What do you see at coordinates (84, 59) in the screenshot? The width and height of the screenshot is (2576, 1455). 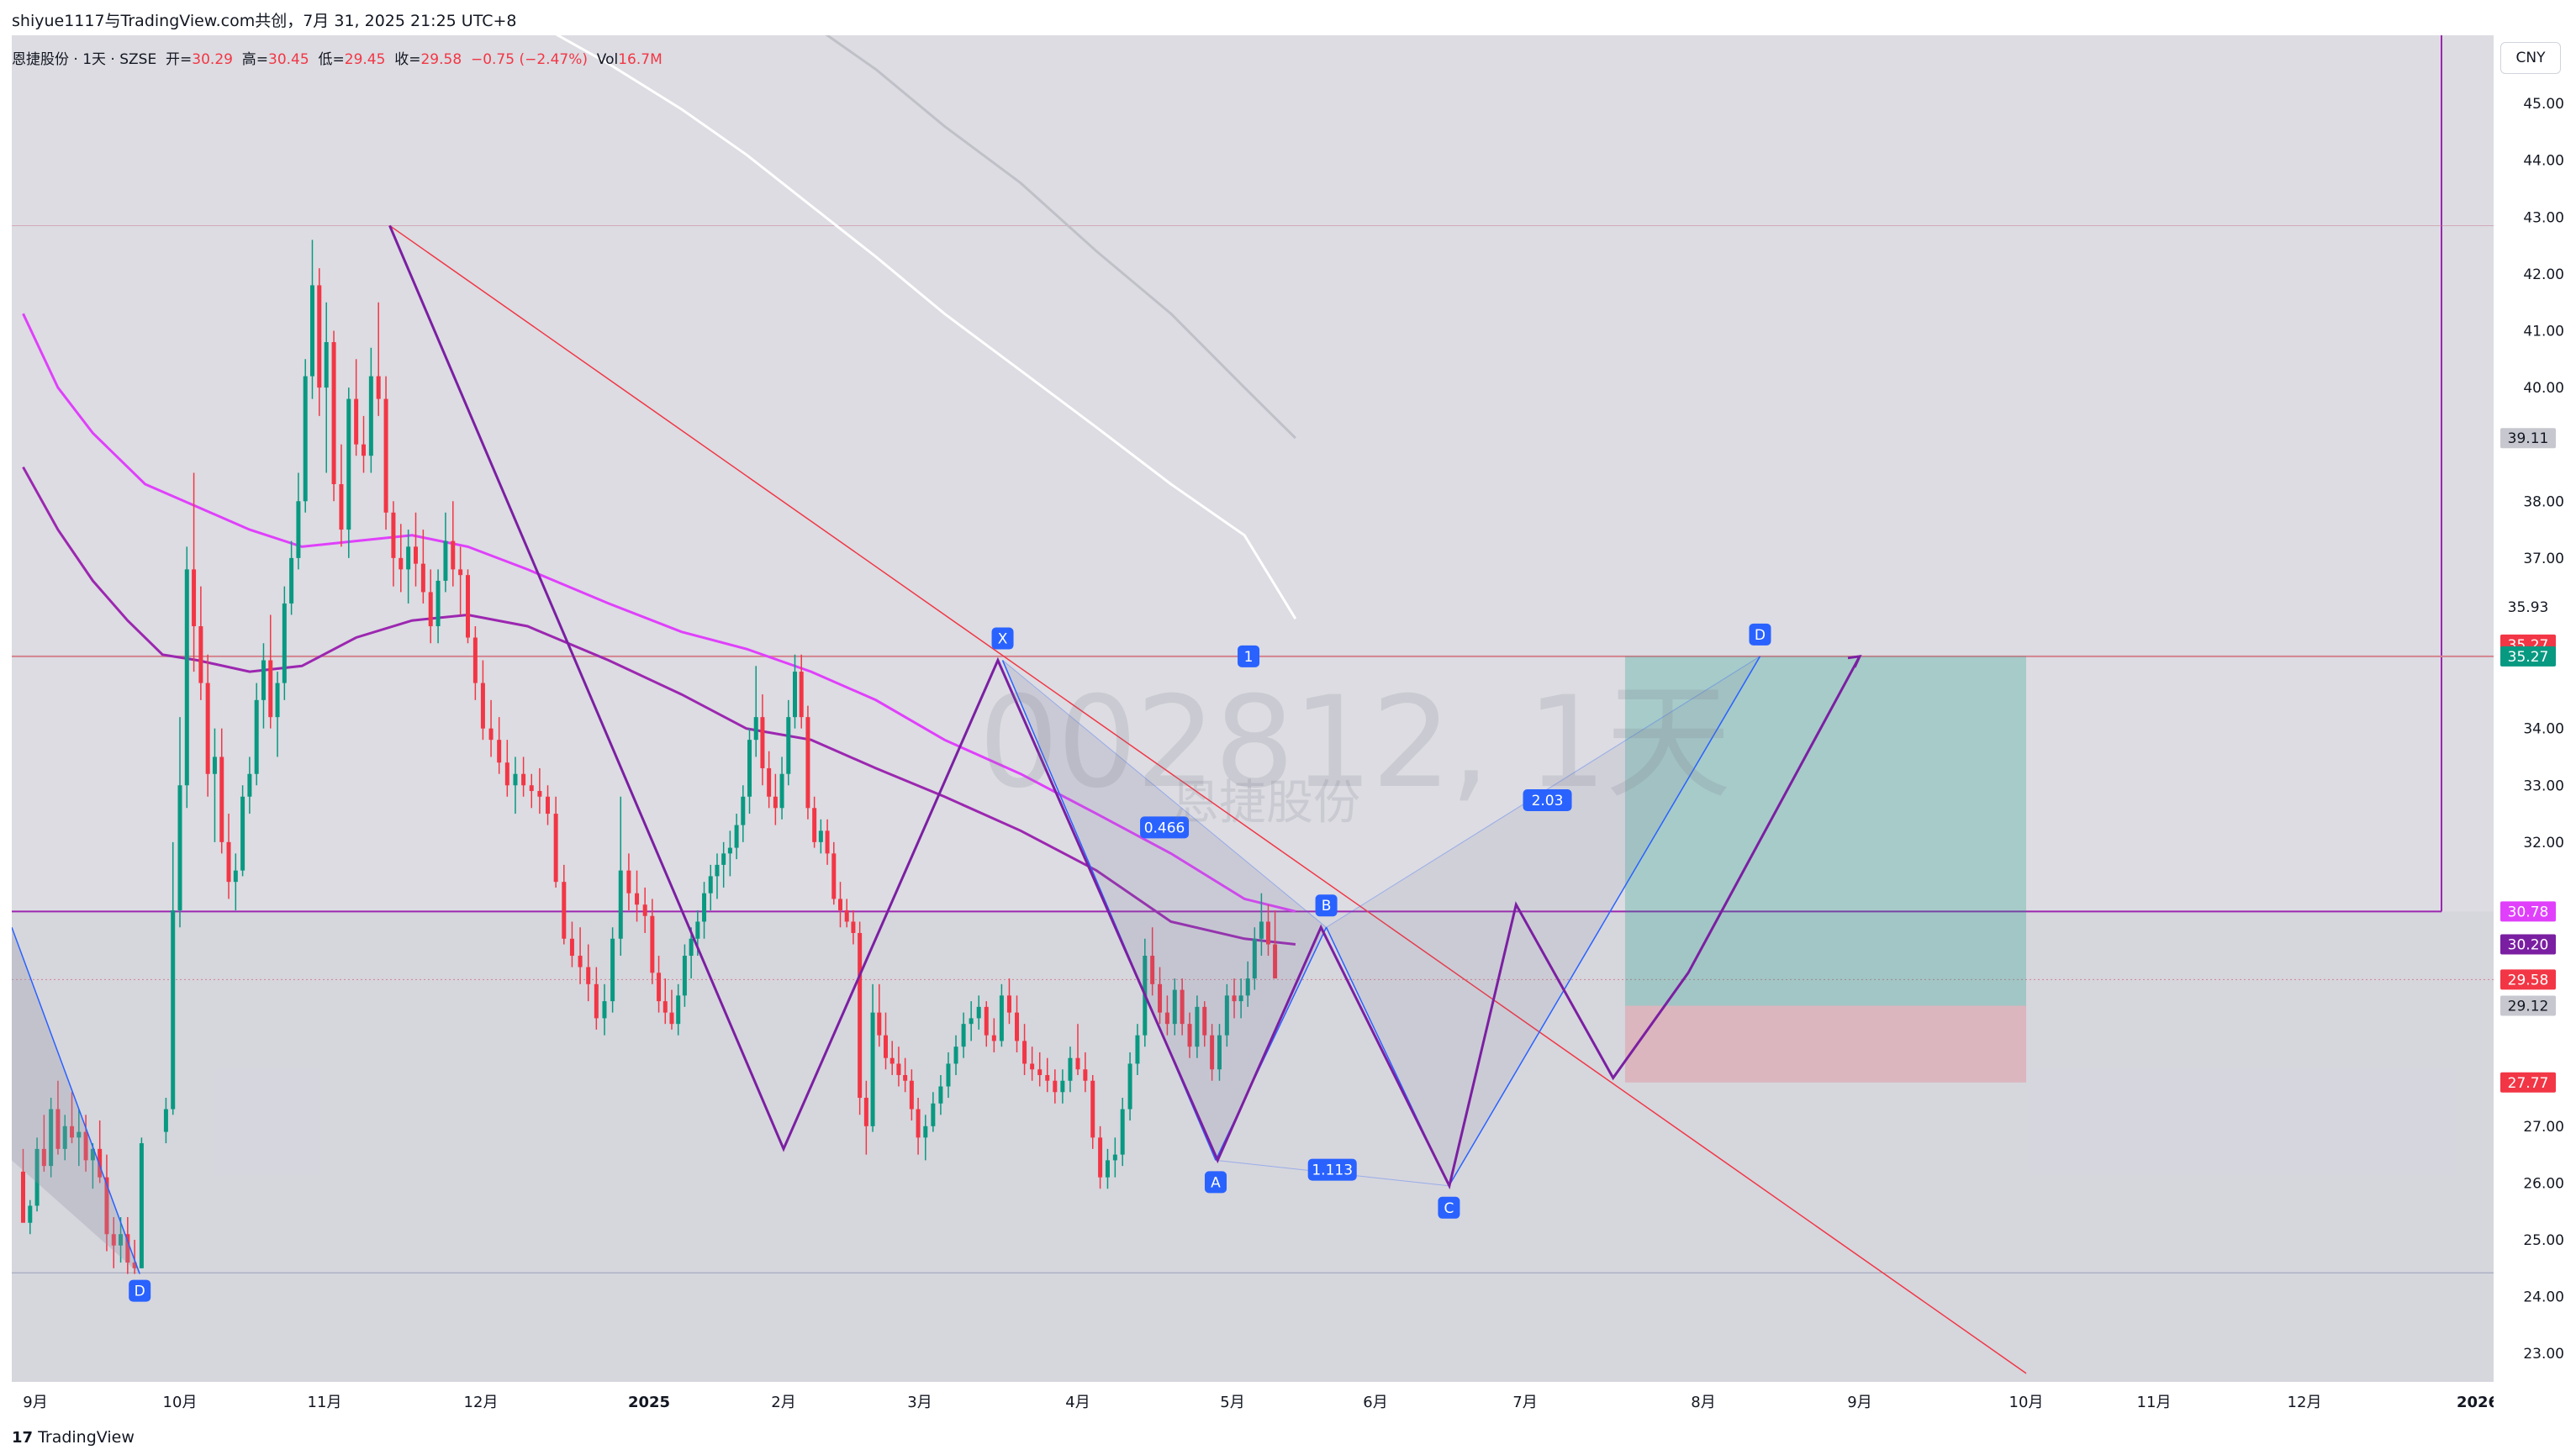 I see `legend-symbol: 恩捷股份 · 1天 · SZSE` at bounding box center [84, 59].